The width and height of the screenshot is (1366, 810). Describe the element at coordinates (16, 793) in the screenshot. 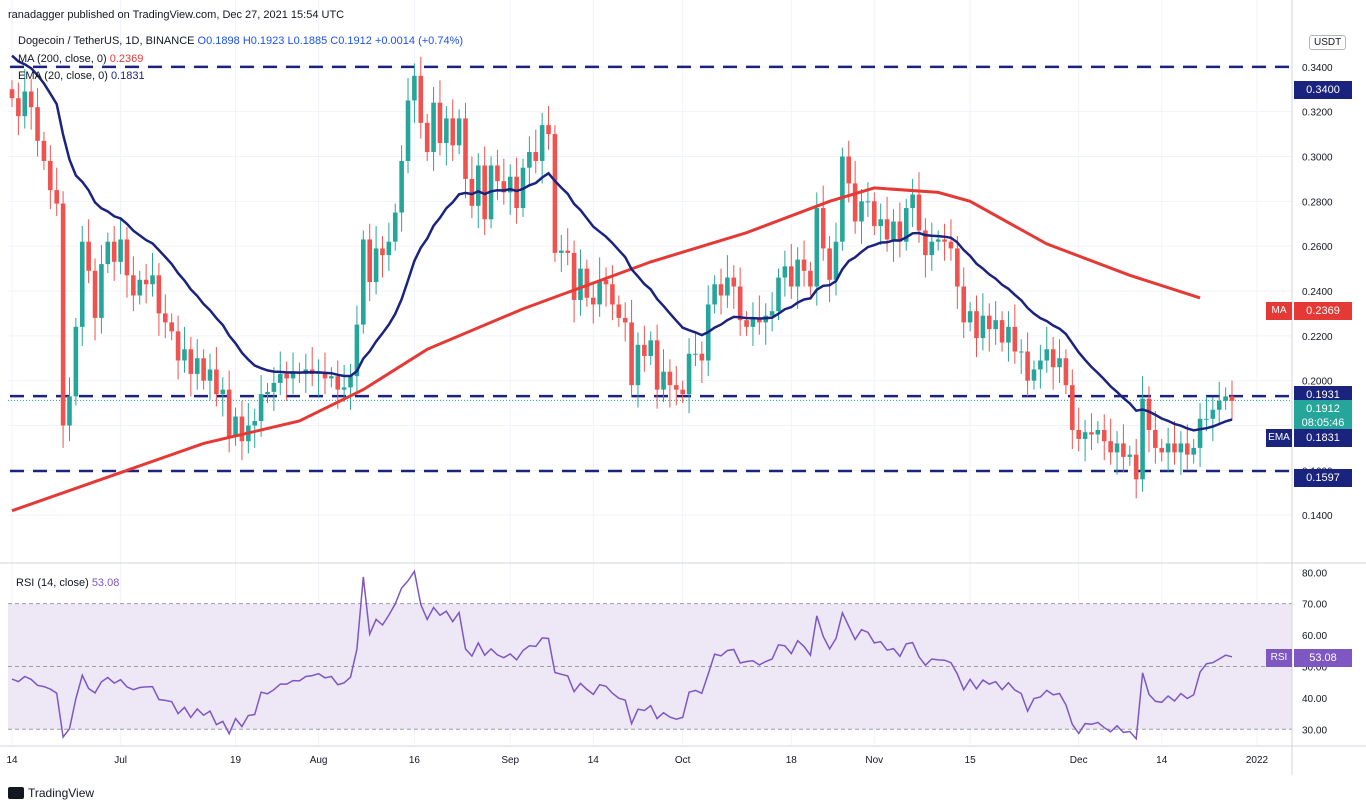

I see `tradingview-logo-icon` at that location.